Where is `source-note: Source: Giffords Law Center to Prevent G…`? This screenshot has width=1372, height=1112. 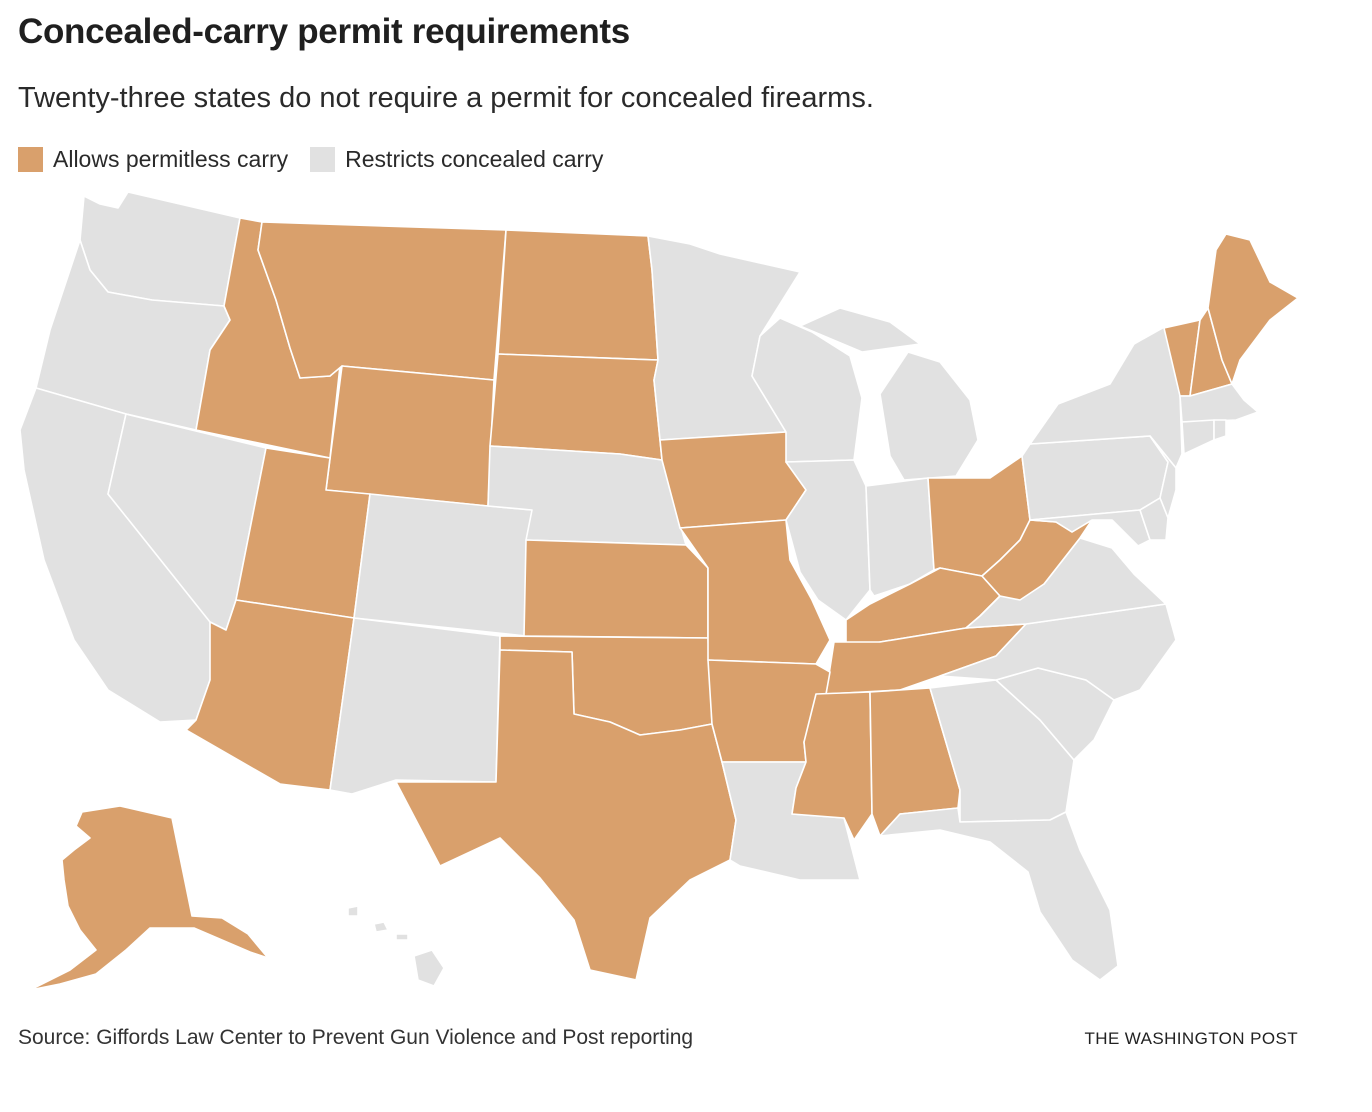 source-note: Source: Giffords Law Center to Prevent G… is located at coordinates (356, 1037).